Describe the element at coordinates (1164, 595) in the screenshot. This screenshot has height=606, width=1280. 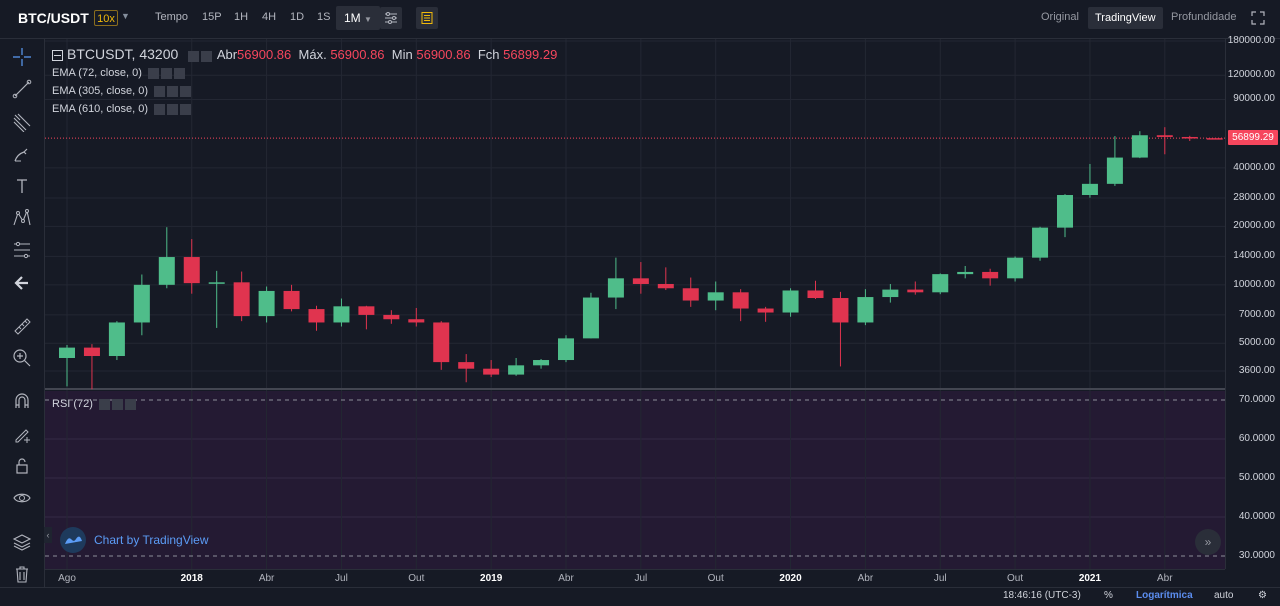
I see `log-scale-toggle: Logarítmica` at that location.